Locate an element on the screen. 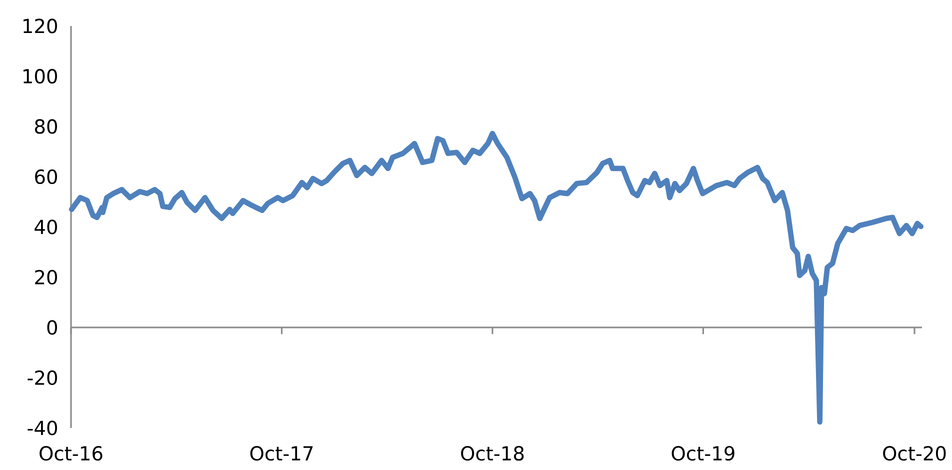 The image size is (952, 470). y-tick-label: 20 is located at coordinates (46, 277).